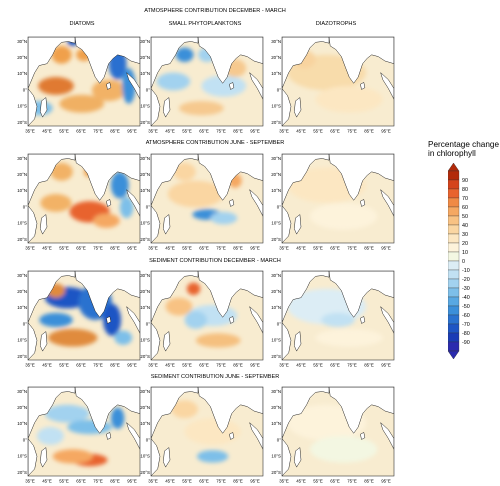  What do you see at coordinates (466, 307) in the screenshot?
I see `colorbar-tick-label: -50` at bounding box center [466, 307].